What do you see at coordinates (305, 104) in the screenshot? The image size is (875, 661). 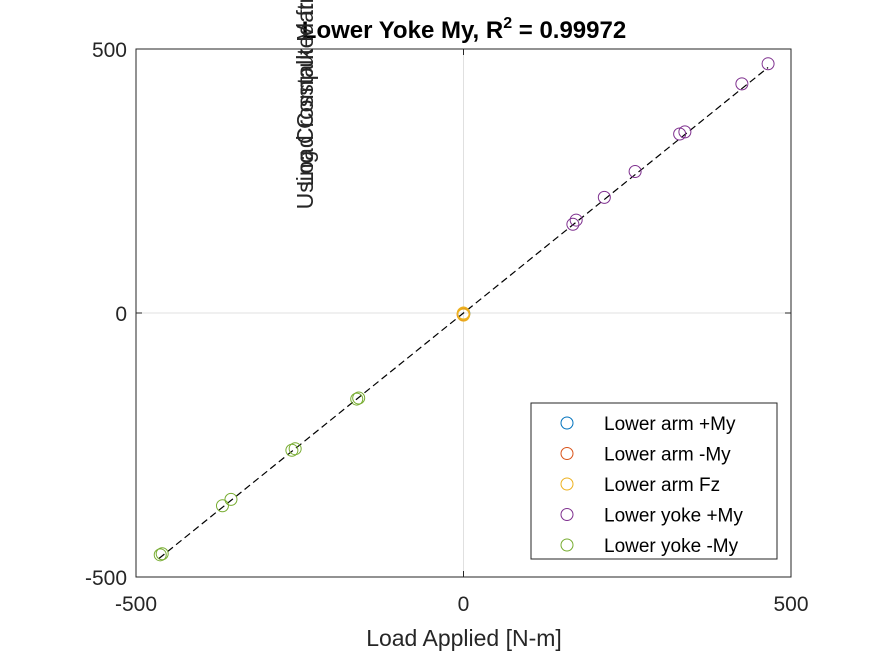 I see `y-axis-label-line-2: Using Crosstalk Matrix [N-m]` at bounding box center [305, 104].